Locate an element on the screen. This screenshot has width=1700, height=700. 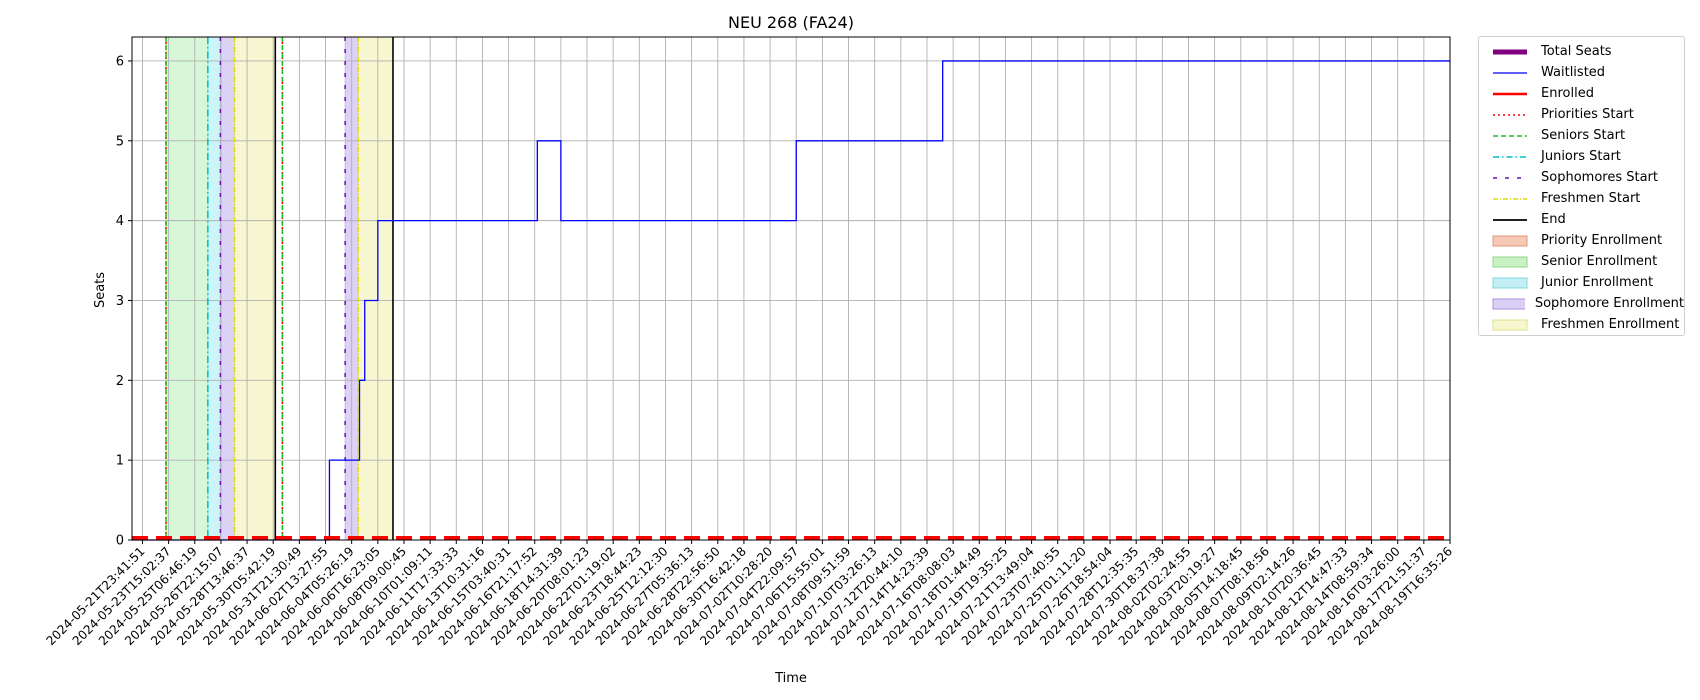
legend-item: Priorities Start is located at coordinates (1581, 114).